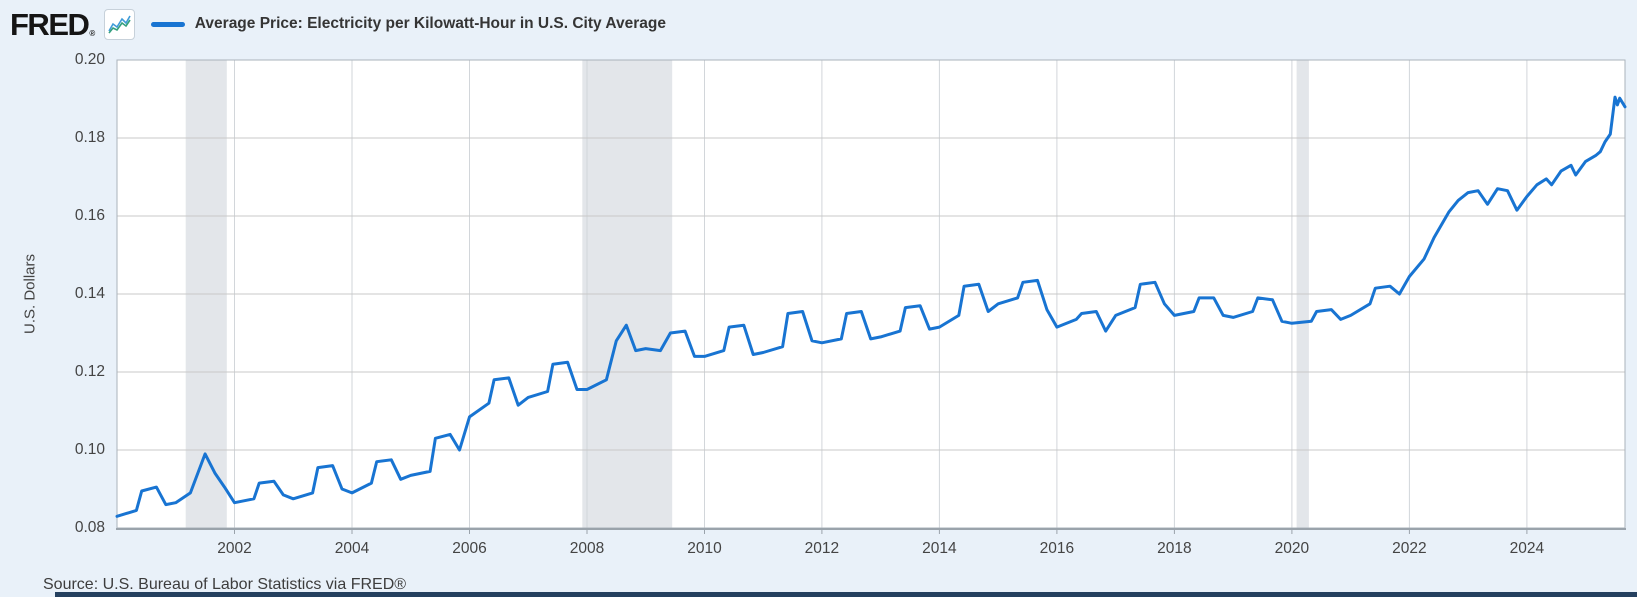 This screenshot has height=597, width=1637. I want to click on fred-logo: FRED ®, so click(52, 24).